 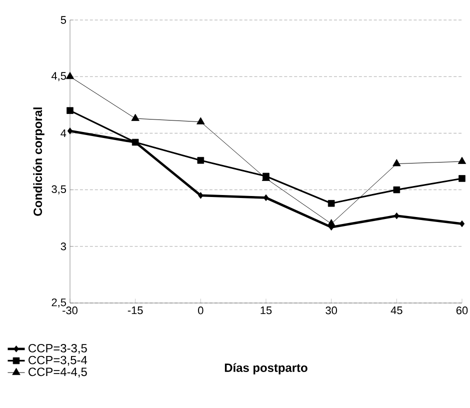 I want to click on x-tick-label: 60, so click(x=462, y=310).